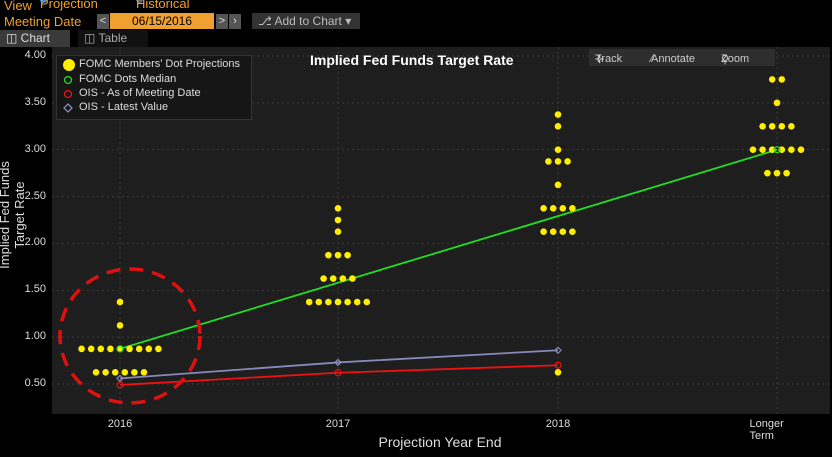 Image resolution: width=832 pixels, height=457 pixels. I want to click on highlight-circle, so click(130, 336).